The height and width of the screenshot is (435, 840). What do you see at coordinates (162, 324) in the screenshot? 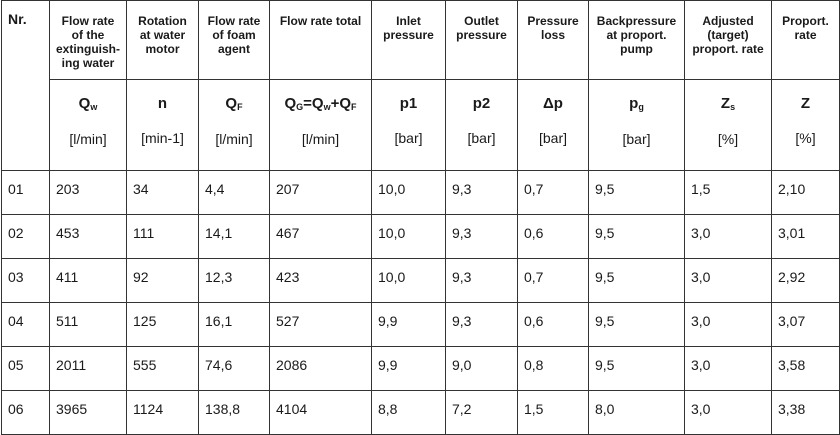
I see `data-cell: 125` at bounding box center [162, 324].